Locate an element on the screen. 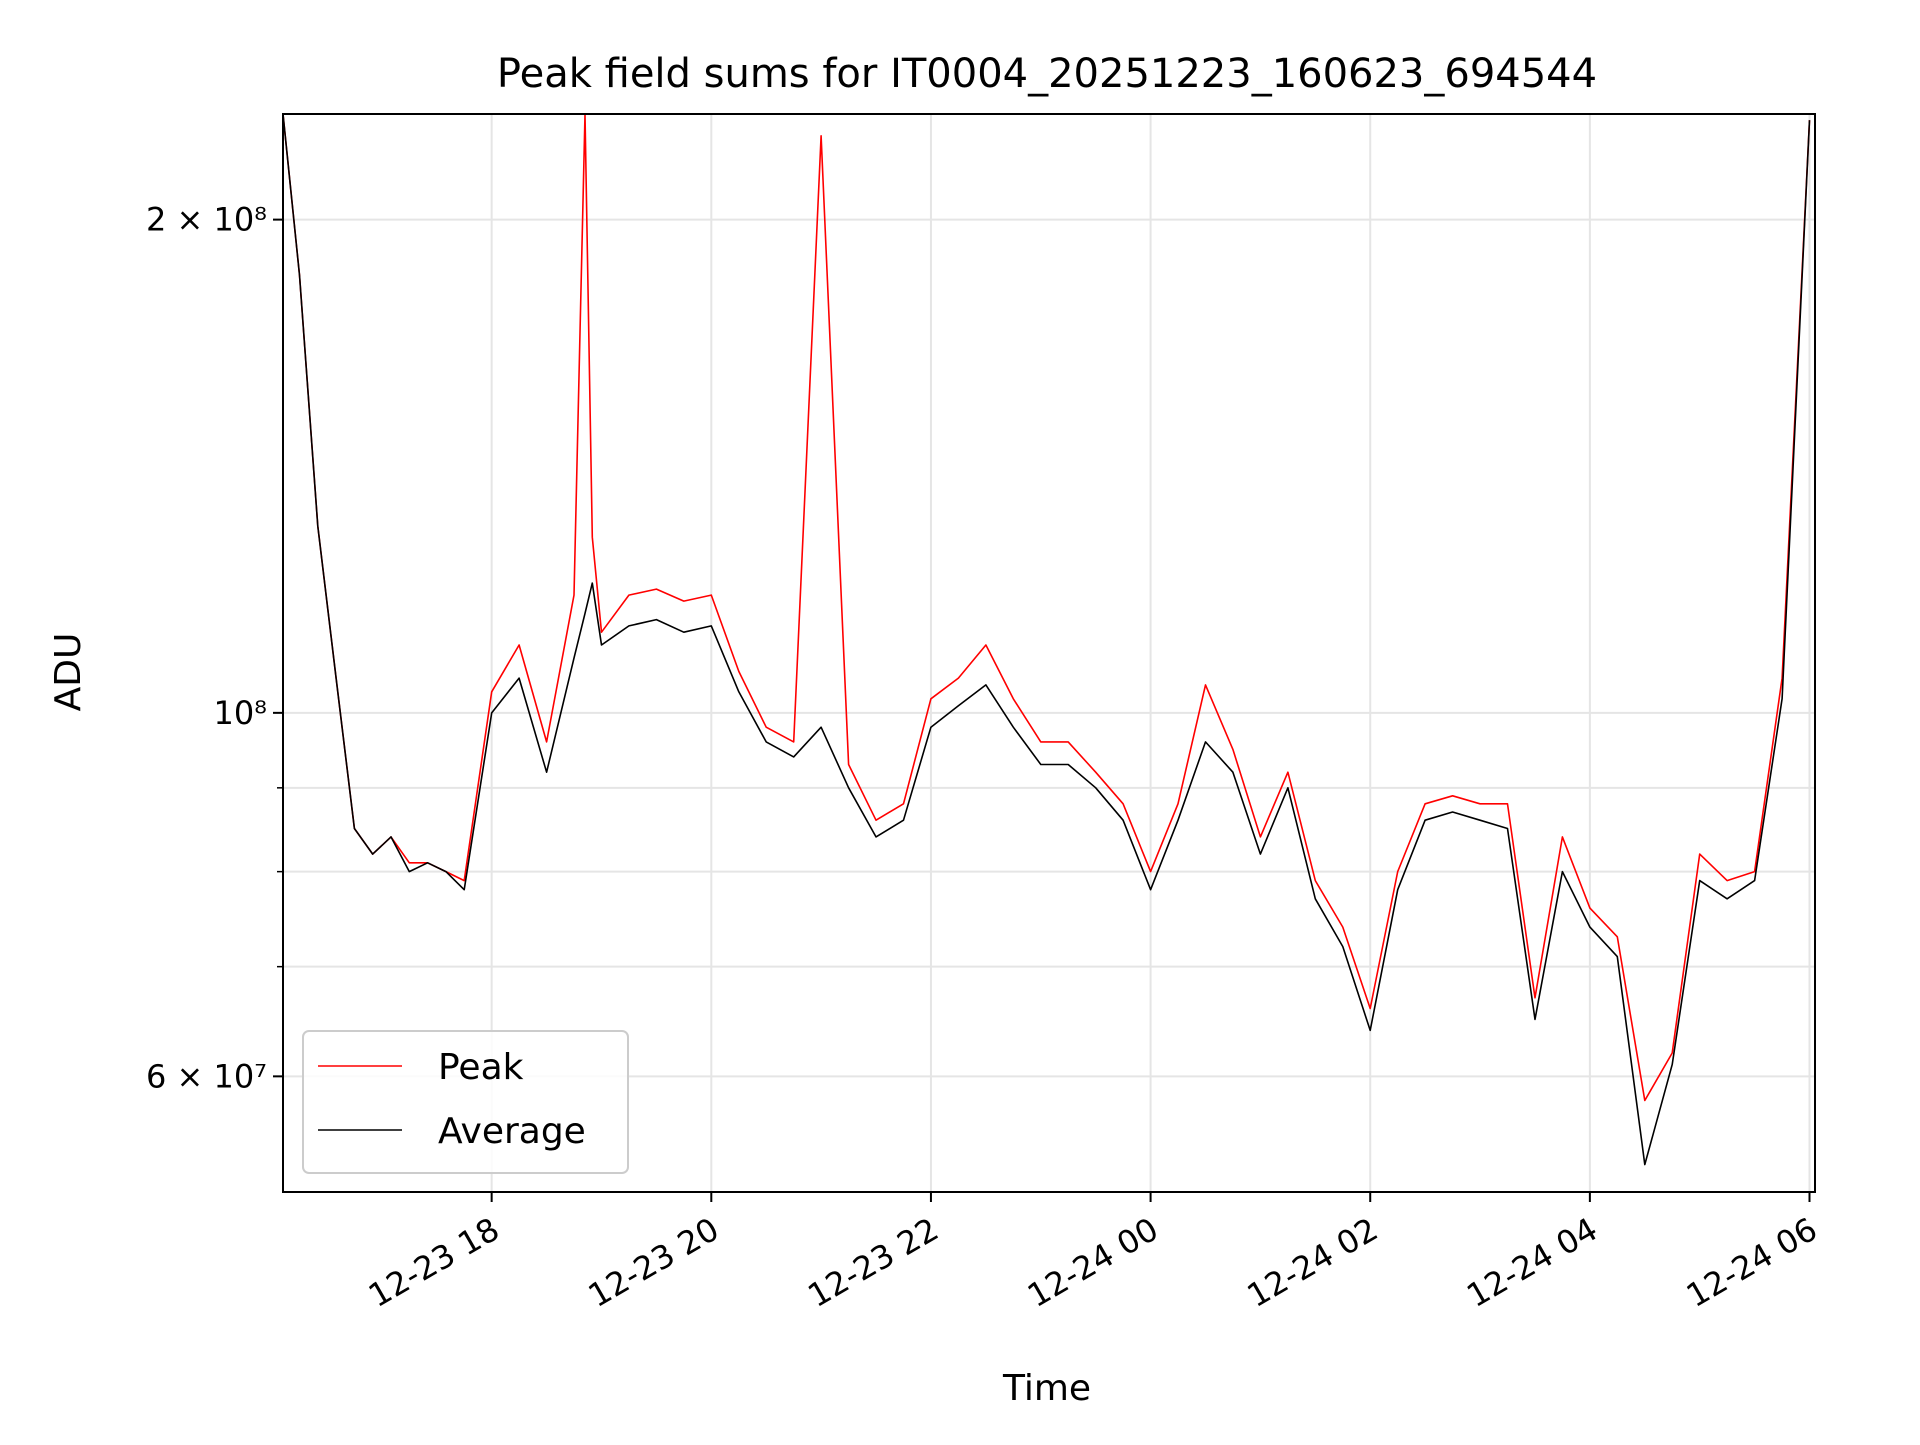 Image resolution: width=1920 pixels, height=1445 pixels. legend: Peak Average is located at coordinates (465, 1102).